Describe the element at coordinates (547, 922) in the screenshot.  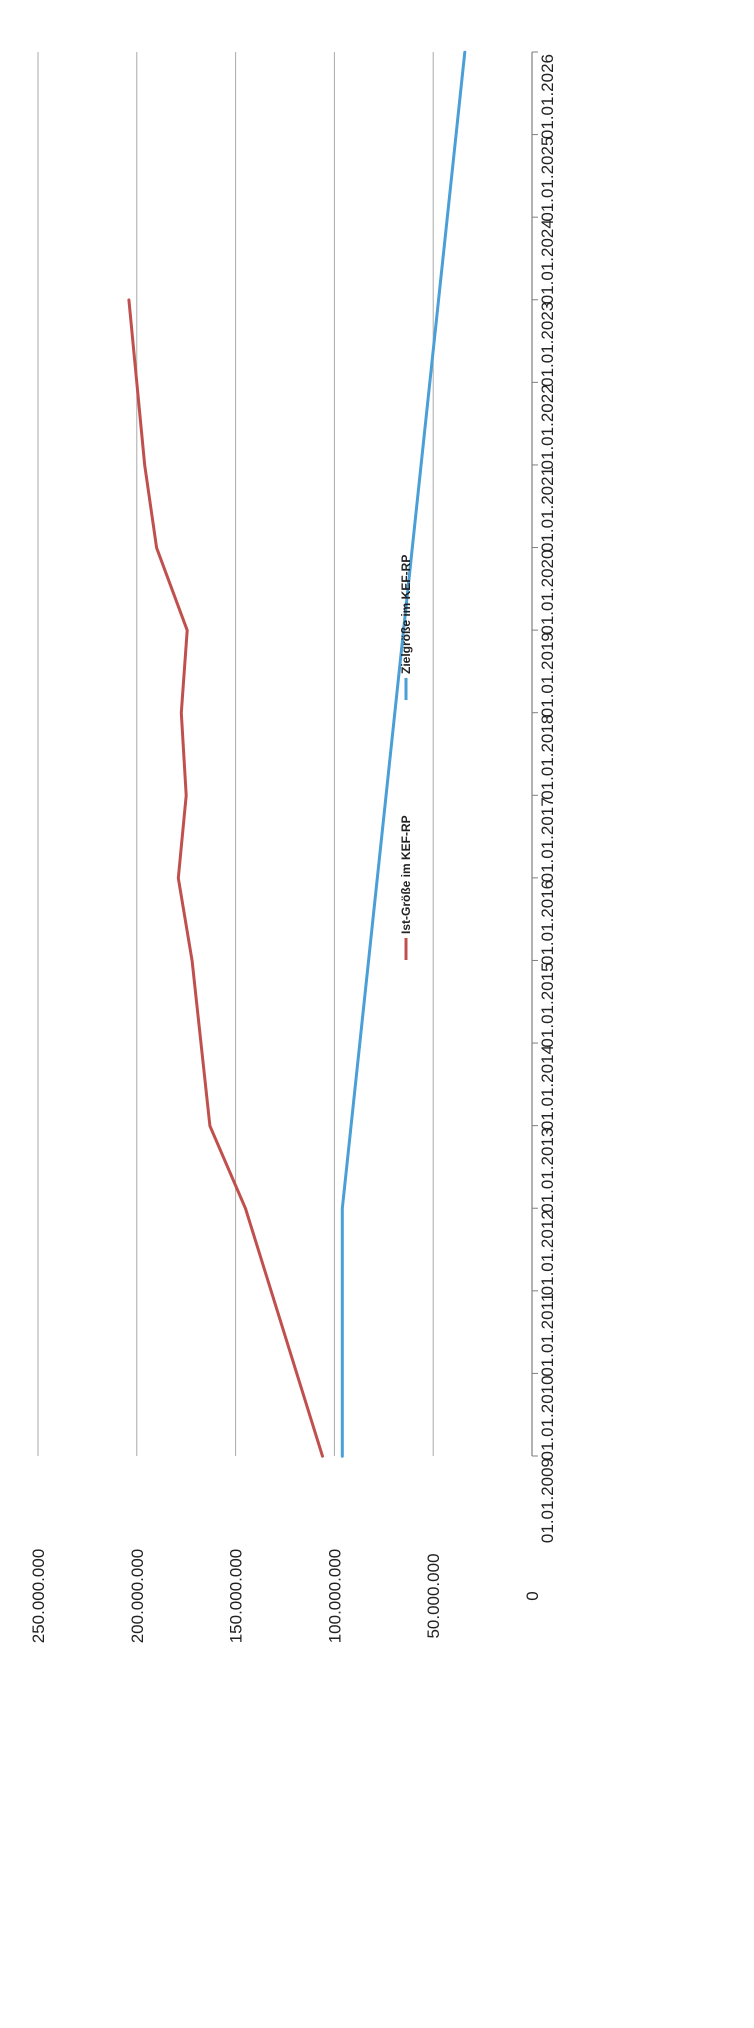
I see `x-tick-label: 01.01.2016` at that location.